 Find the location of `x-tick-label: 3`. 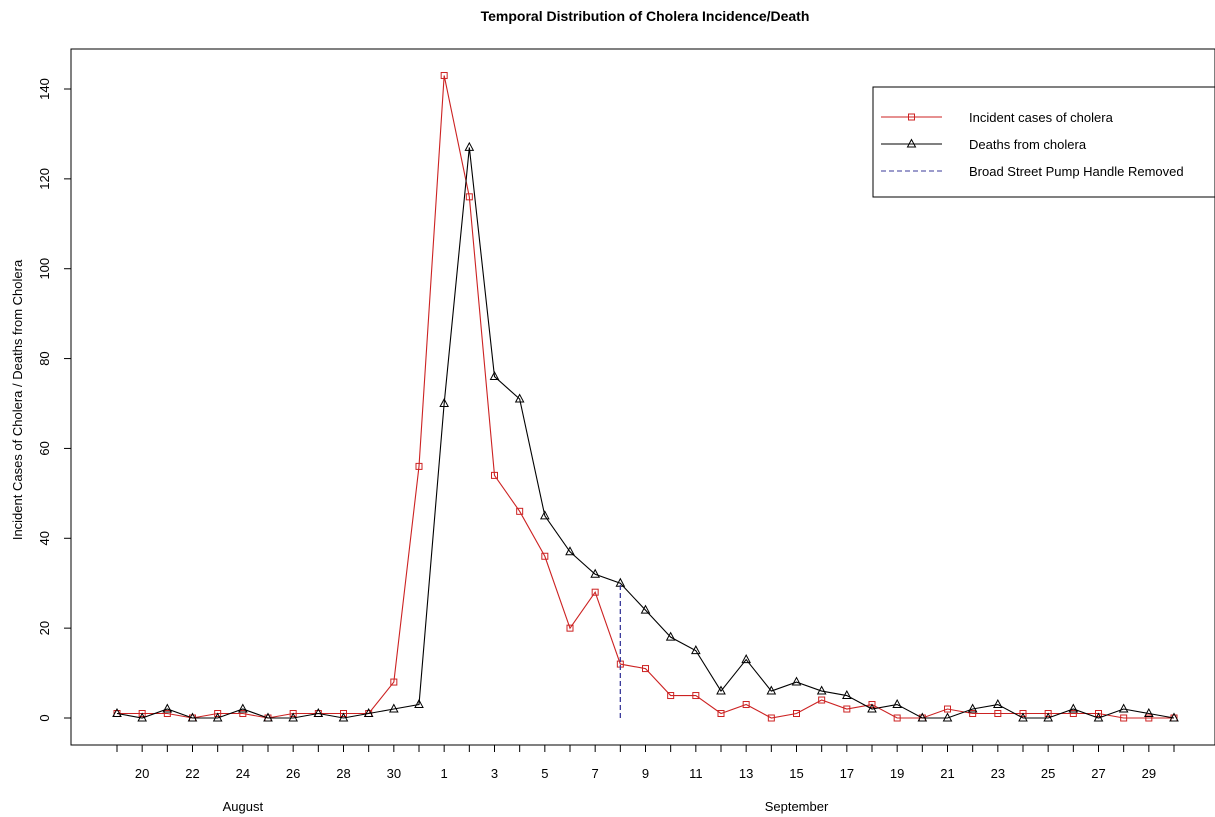

x-tick-label: 3 is located at coordinates (494, 773).